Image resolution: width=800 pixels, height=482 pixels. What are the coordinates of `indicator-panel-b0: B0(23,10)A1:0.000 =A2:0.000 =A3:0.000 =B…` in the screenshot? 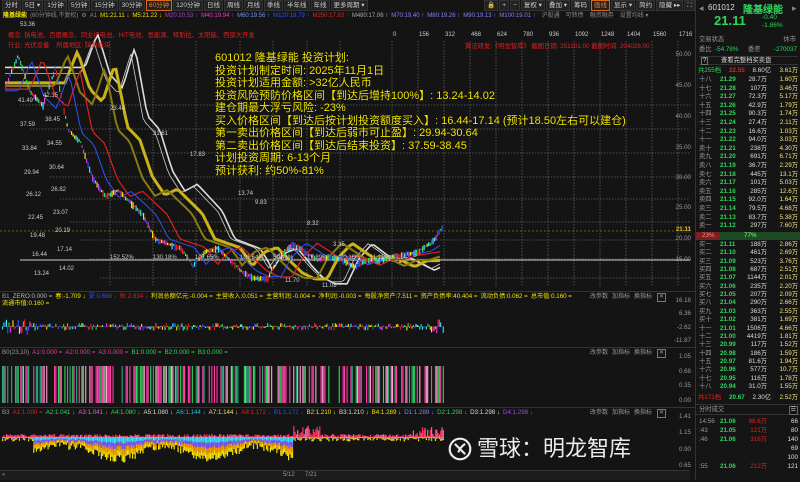 It's located at (347, 376).